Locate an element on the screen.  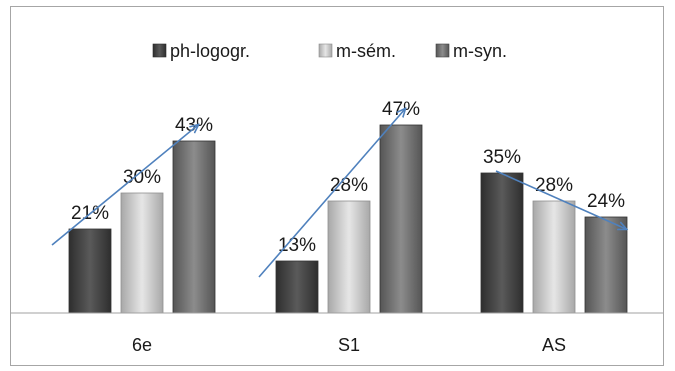
data-label-m-syn-6e: 43% is located at coordinates (194, 125).